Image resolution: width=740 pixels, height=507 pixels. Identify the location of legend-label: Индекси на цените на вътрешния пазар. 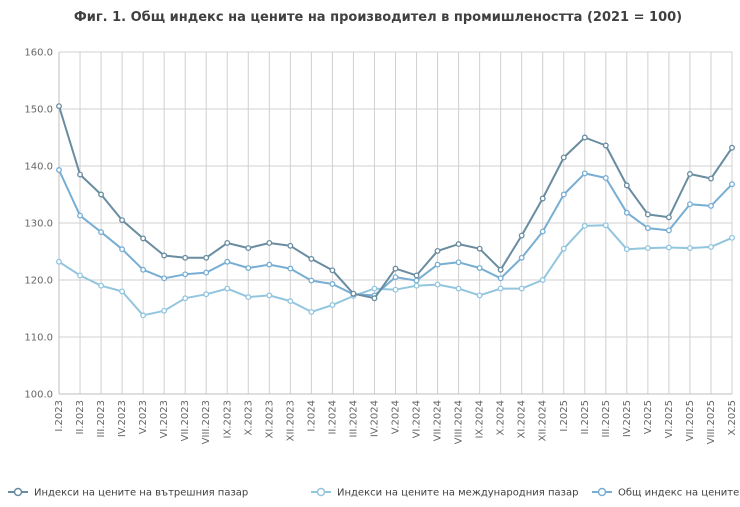
(141, 493).